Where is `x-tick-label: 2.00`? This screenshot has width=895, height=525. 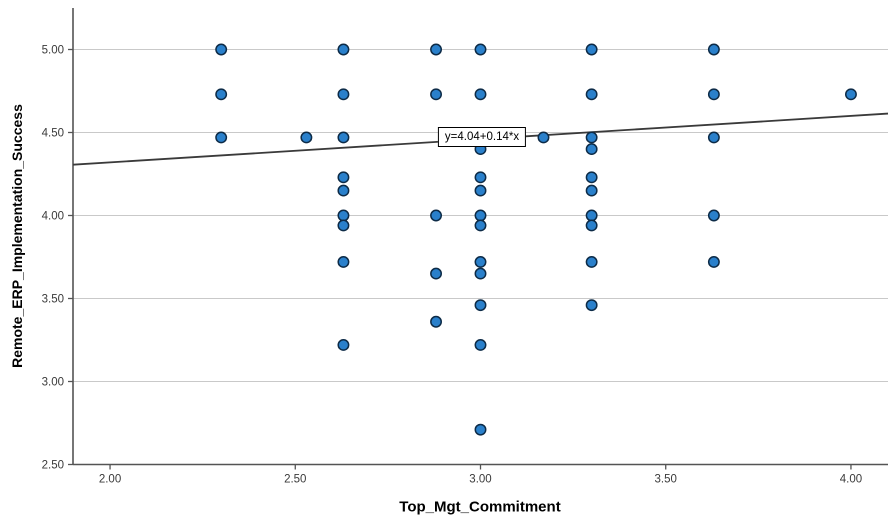 x-tick-label: 2.00 is located at coordinates (110, 480).